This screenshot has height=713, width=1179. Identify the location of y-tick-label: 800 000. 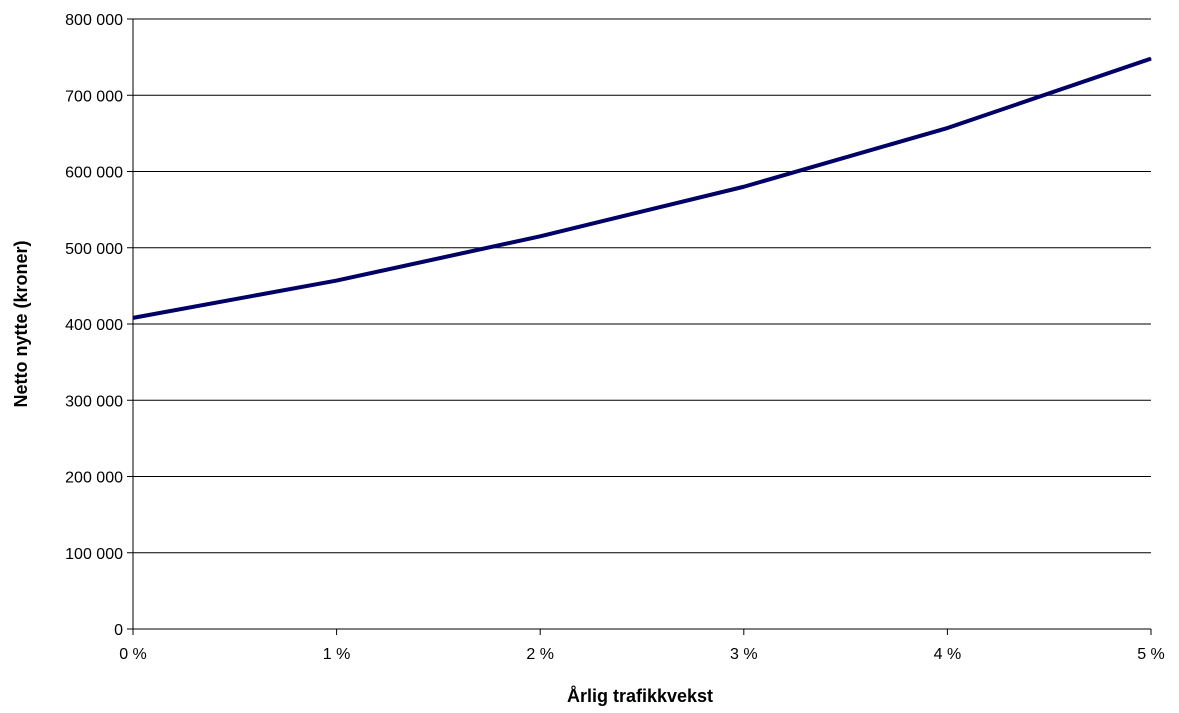
(94, 20).